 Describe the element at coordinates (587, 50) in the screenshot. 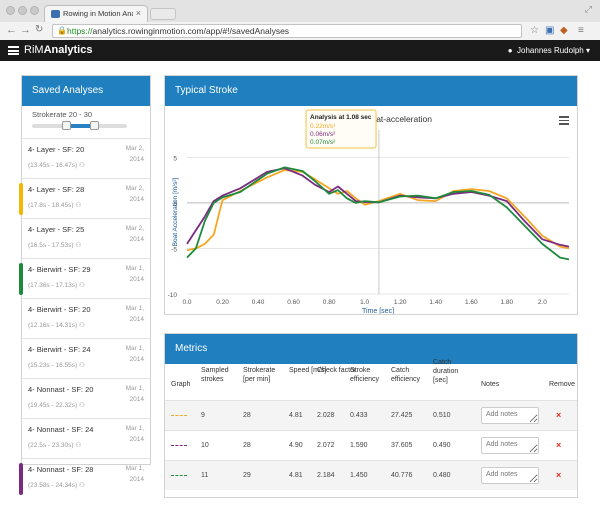

I see `chevron-down-icon: ▾` at that location.